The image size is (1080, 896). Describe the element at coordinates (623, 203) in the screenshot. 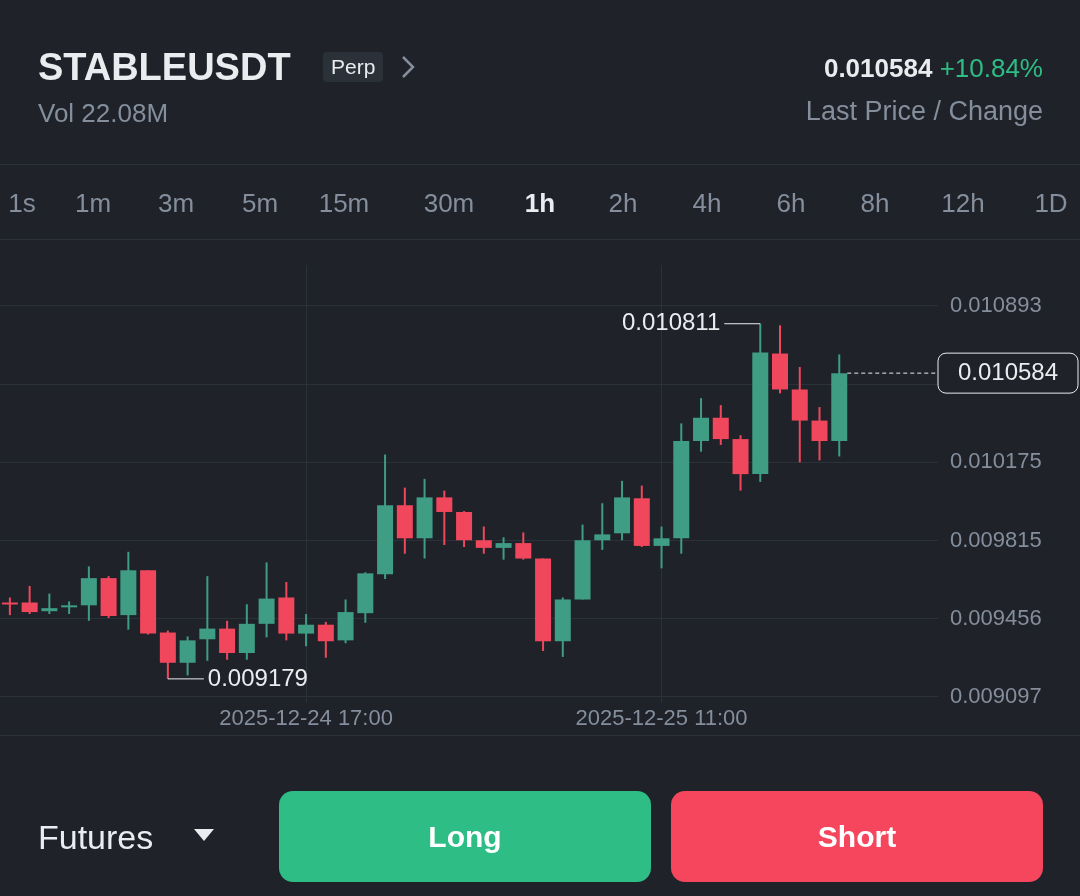

I see `text: 2h` at that location.